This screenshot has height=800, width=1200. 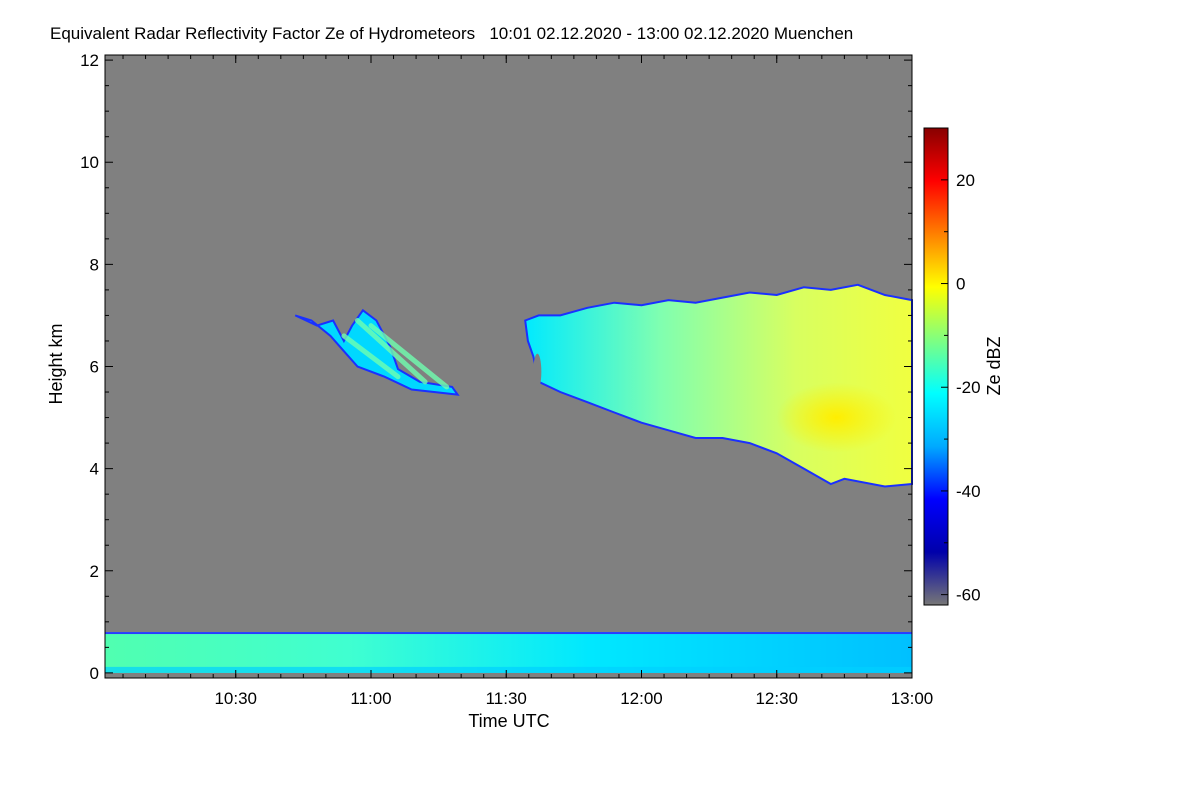 I want to click on x-tick-label: 11:30, so click(x=506, y=698).